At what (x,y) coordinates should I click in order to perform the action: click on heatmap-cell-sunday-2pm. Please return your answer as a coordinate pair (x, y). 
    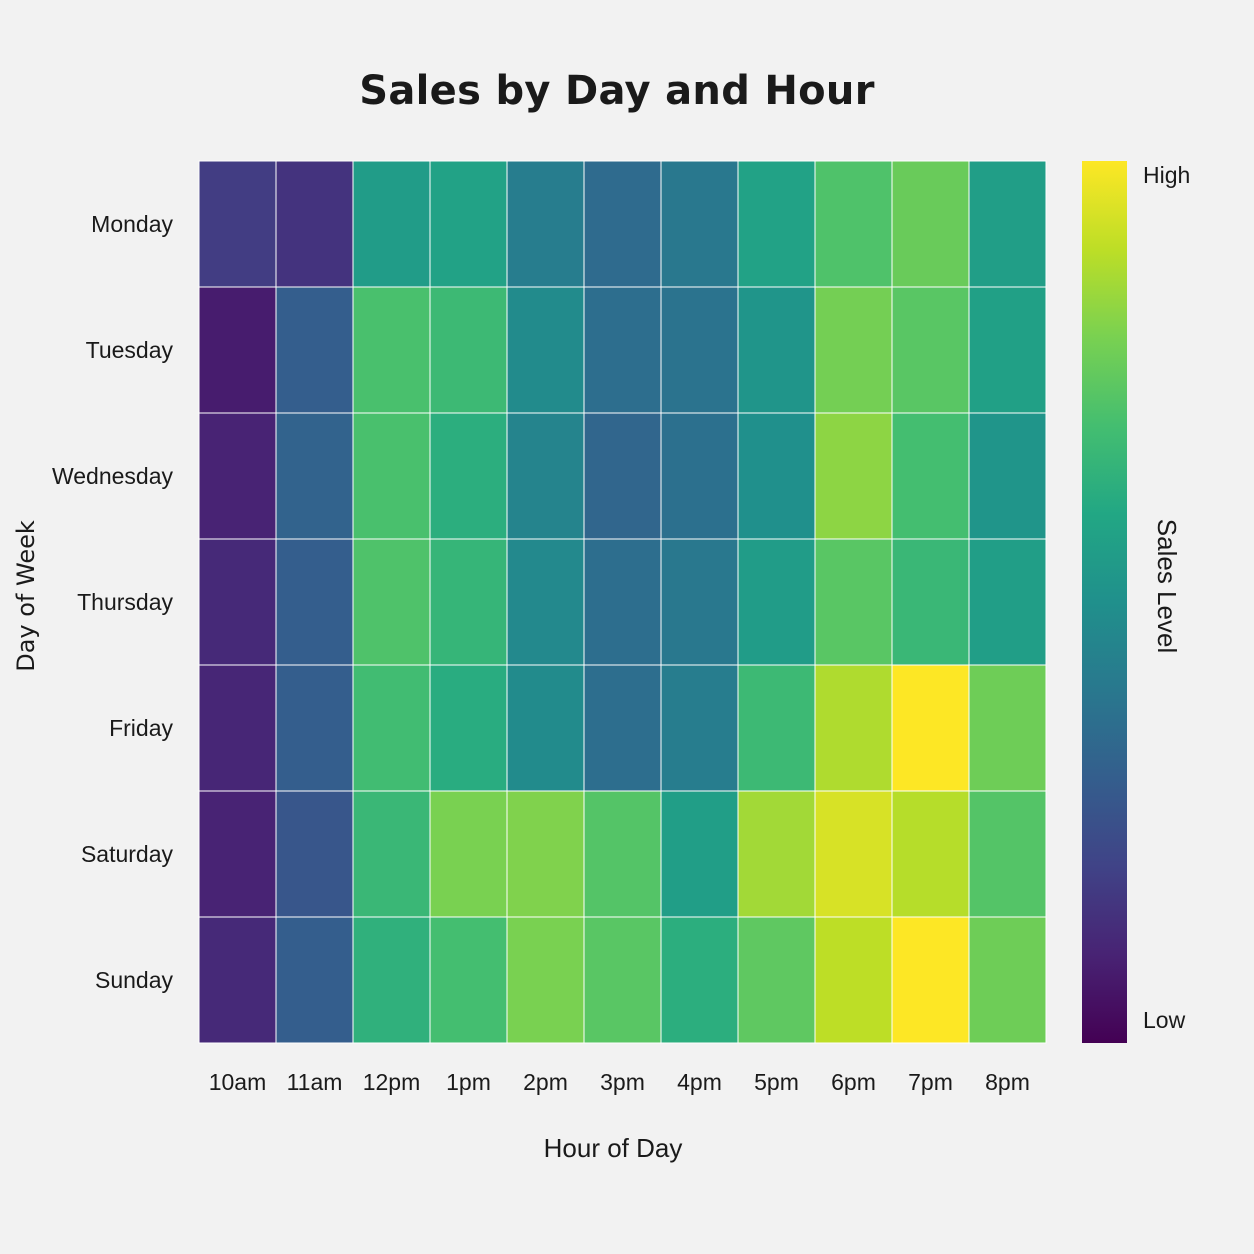
    Looking at the image, I should click on (545, 980).